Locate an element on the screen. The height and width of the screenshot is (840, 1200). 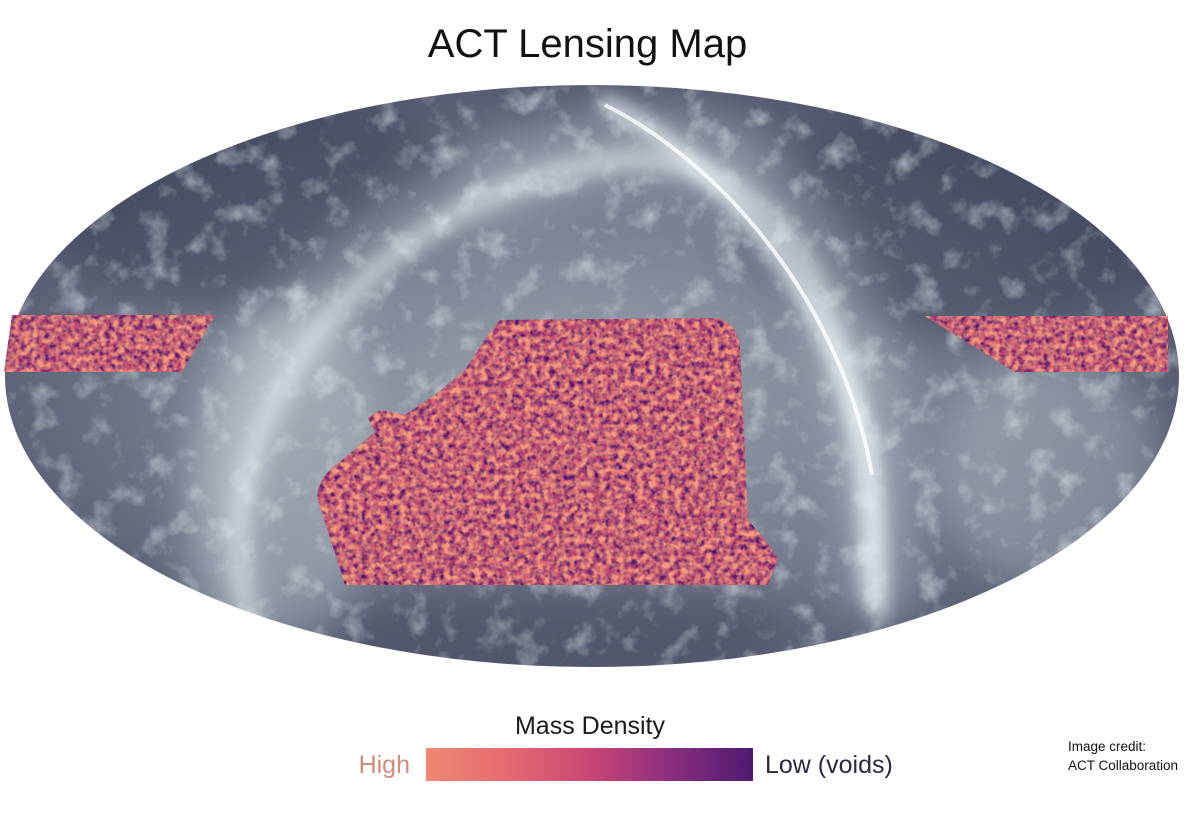
image-credit: Image credit: ACT Collaboration is located at coordinates (1134, 756).